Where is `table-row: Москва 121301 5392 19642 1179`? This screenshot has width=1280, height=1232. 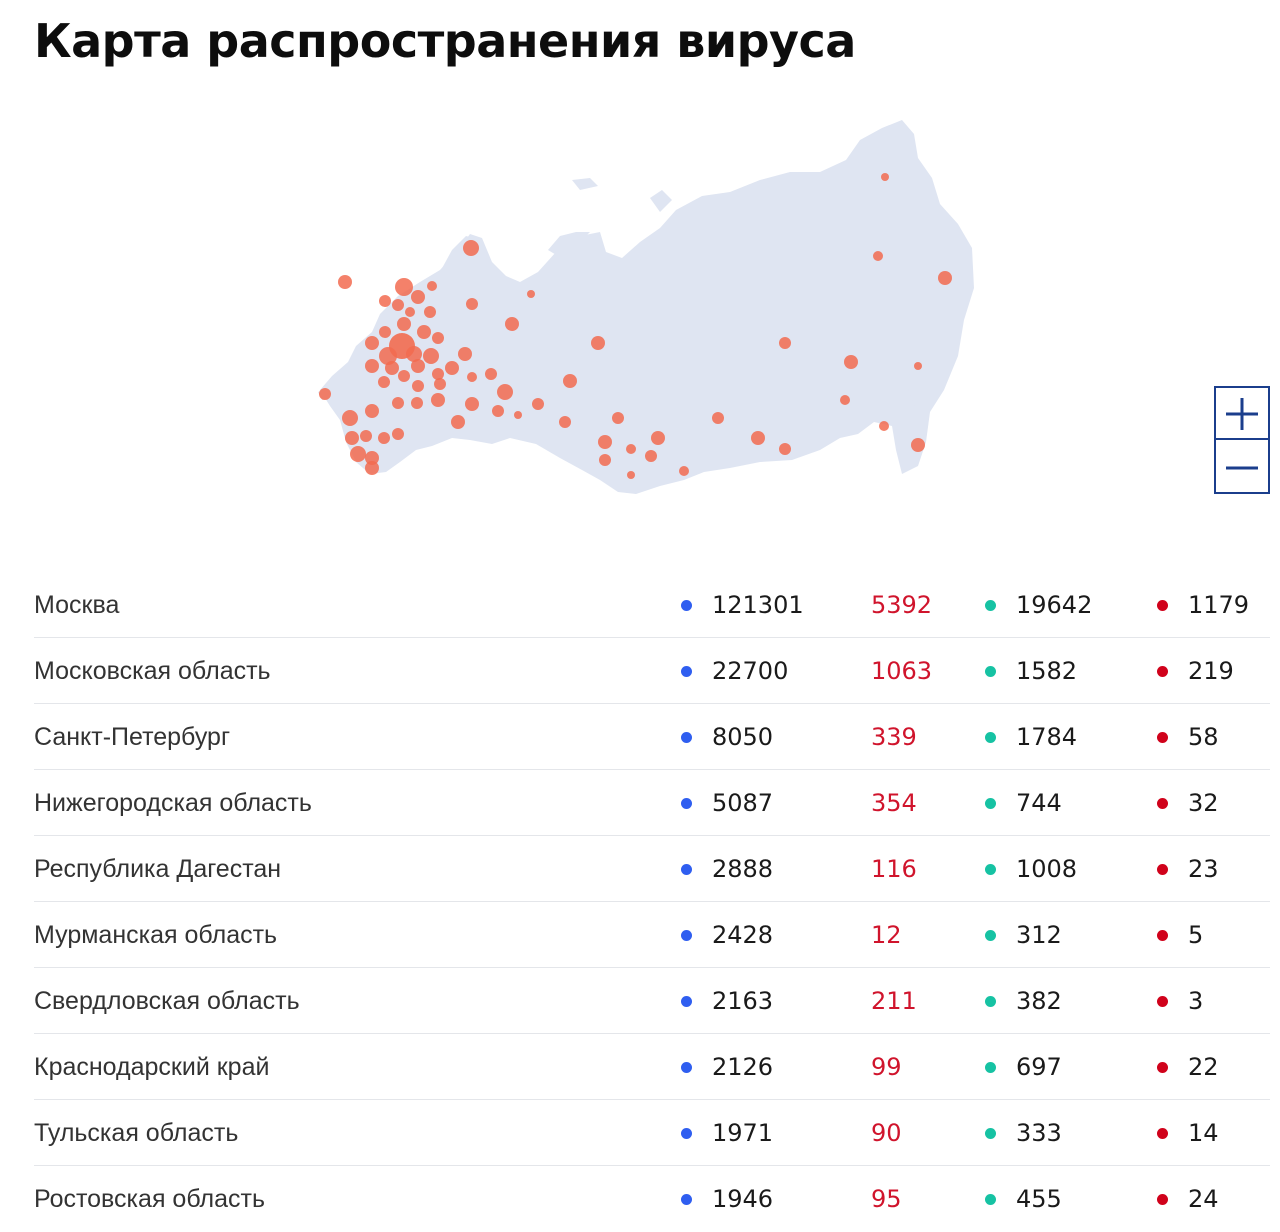 table-row: Москва 121301 5392 19642 1179 is located at coordinates (652, 605).